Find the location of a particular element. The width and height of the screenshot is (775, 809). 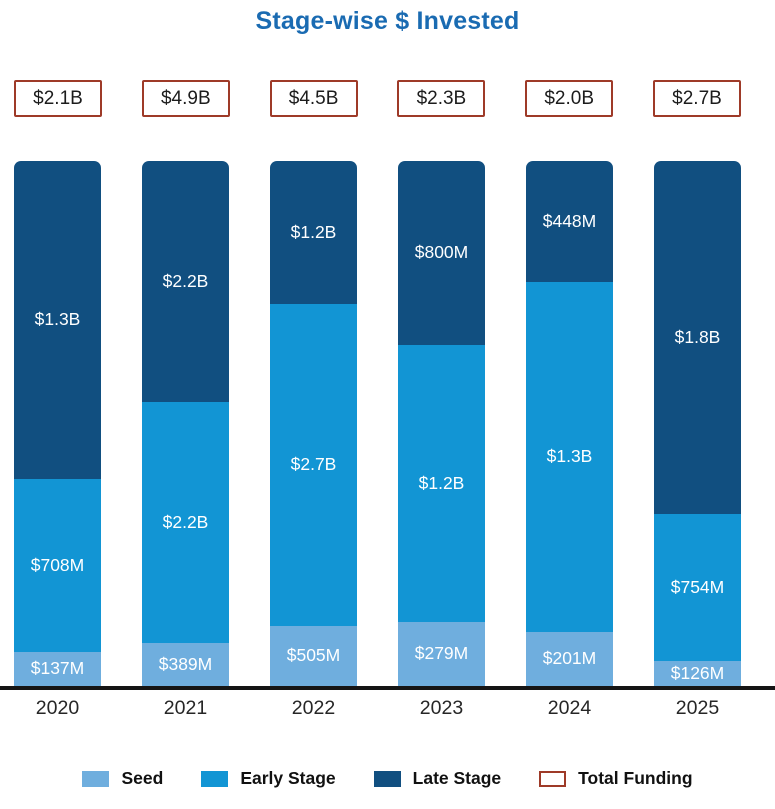

segment-seed-2020: $137M is located at coordinates (57, 669).